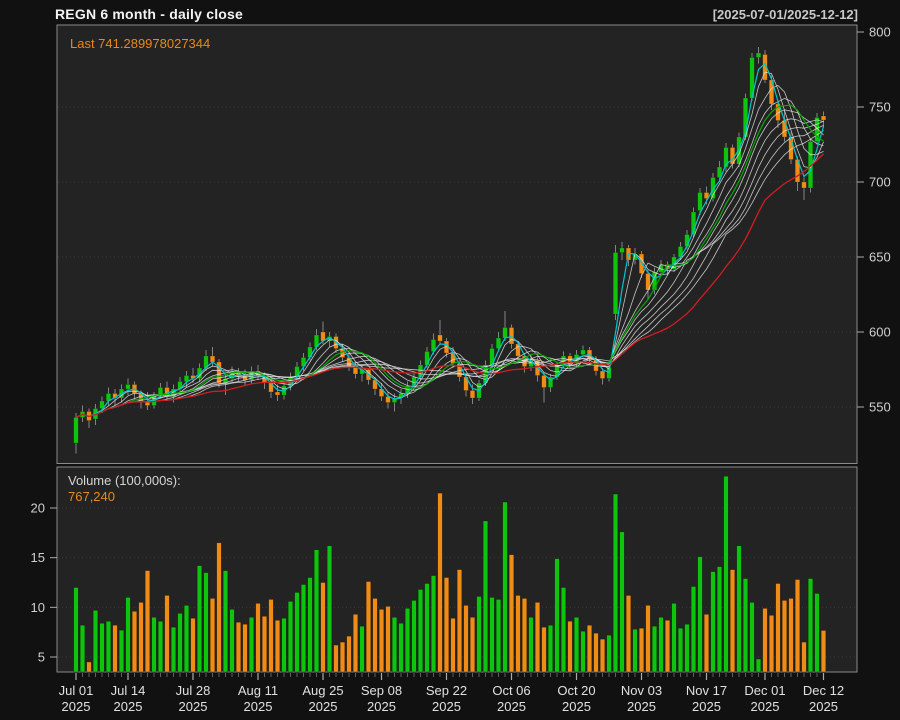 The width and height of the screenshot is (900, 720). Describe the element at coordinates (124, 480) in the screenshot. I see `volume-legend-label: Volume (100,000s):` at that location.